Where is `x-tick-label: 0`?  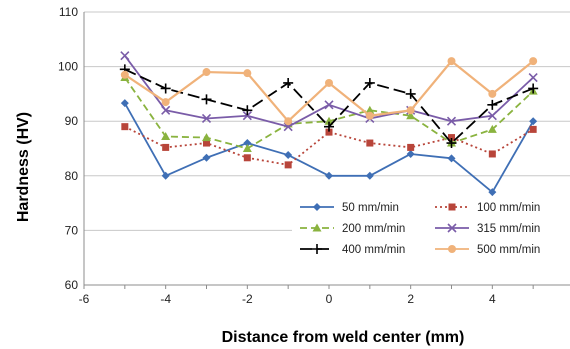
x-tick-label: 0 is located at coordinates (329, 299).